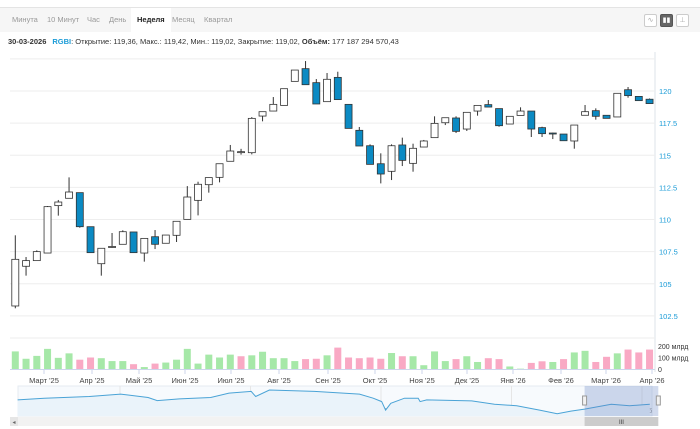 The height and width of the screenshot is (429, 700). Describe the element at coordinates (682, 20) in the screenshot. I see `ohlc-chart-icon: ⊥` at that location.